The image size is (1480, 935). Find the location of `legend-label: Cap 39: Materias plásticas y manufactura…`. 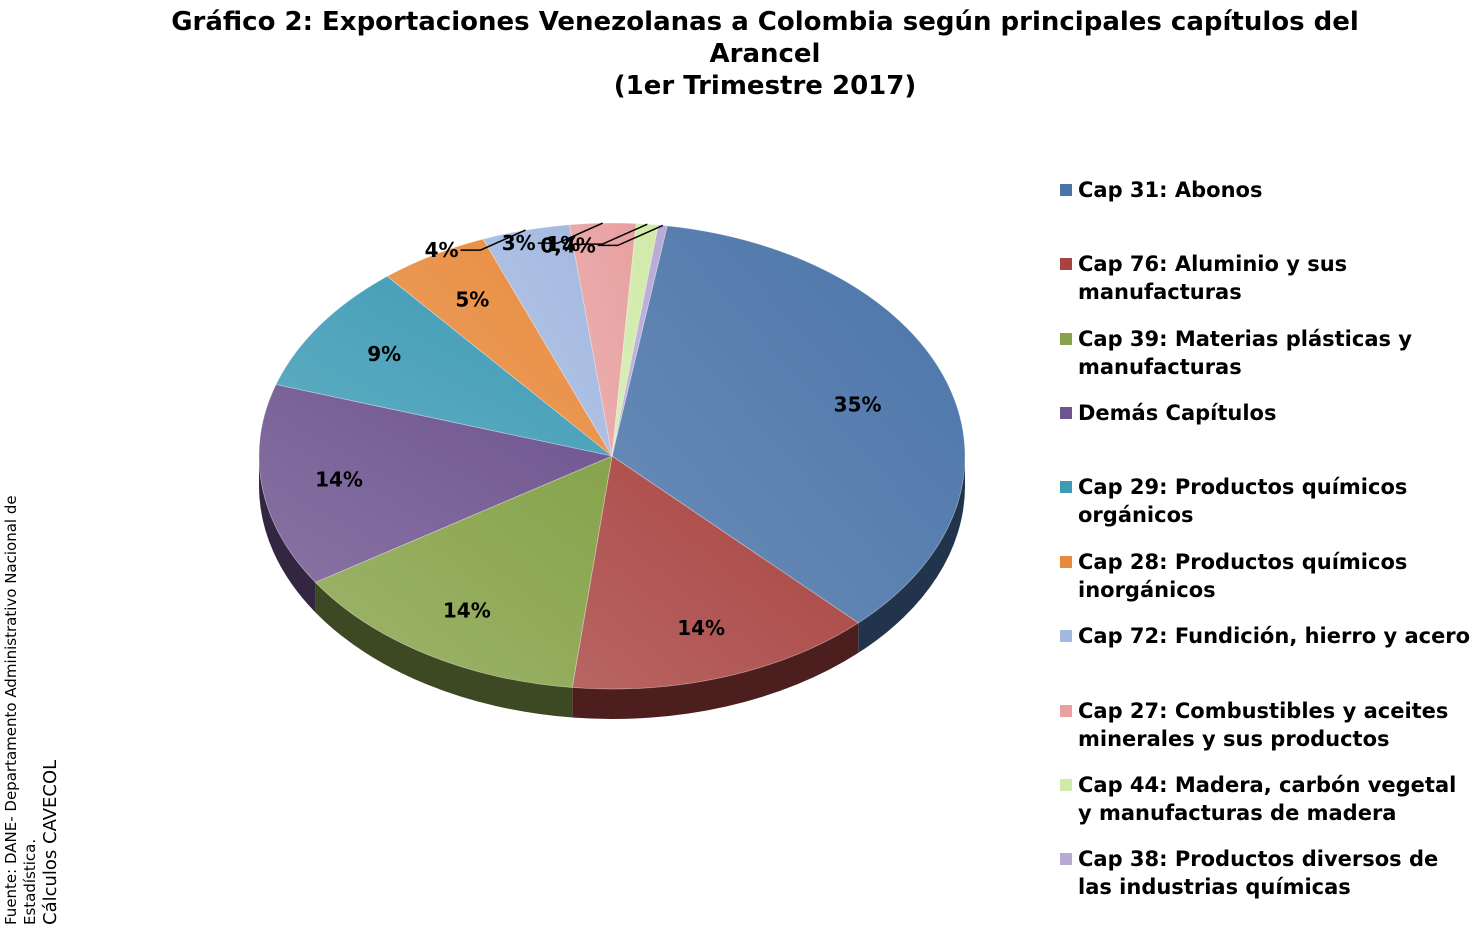

legend-label: Cap 39: Materias plásticas y manufactura… is located at coordinates (1245, 353).